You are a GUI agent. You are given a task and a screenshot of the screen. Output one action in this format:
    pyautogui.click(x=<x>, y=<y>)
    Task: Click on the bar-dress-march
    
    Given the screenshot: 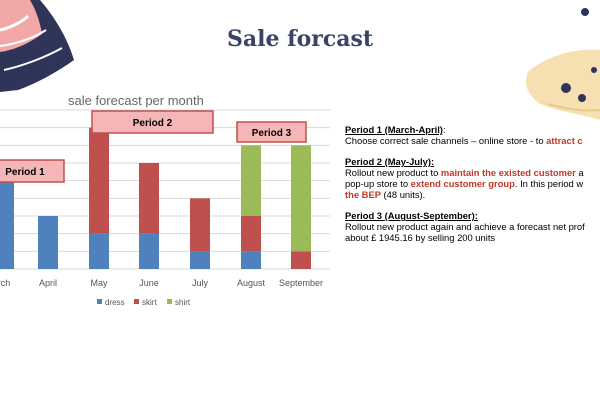 What is the action you would take?
    pyautogui.click(x=7, y=224)
    